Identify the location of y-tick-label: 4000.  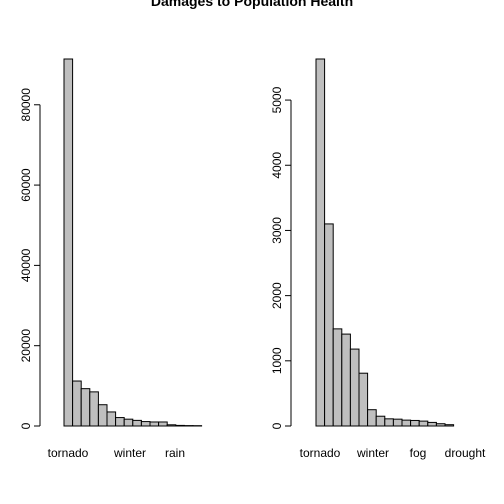
(277, 165).